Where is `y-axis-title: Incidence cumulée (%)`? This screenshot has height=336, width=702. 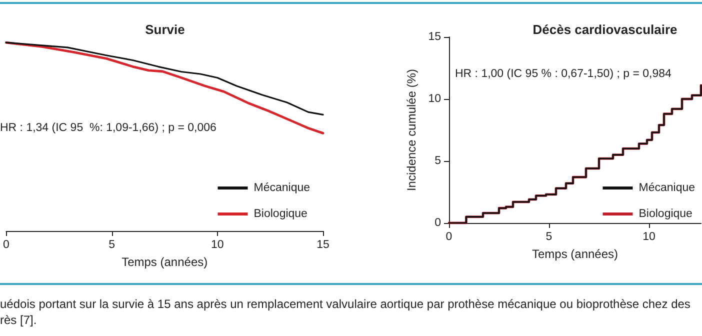 y-axis-title: Incidence cumulée (%) is located at coordinates (411, 130).